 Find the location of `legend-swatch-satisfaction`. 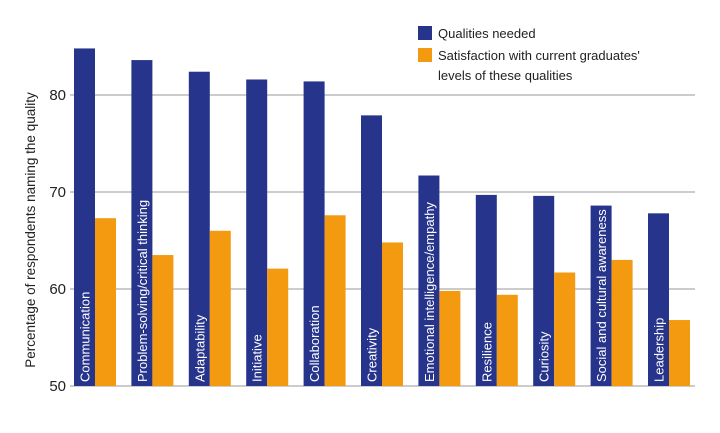

legend-swatch-satisfaction is located at coordinates (425, 55).